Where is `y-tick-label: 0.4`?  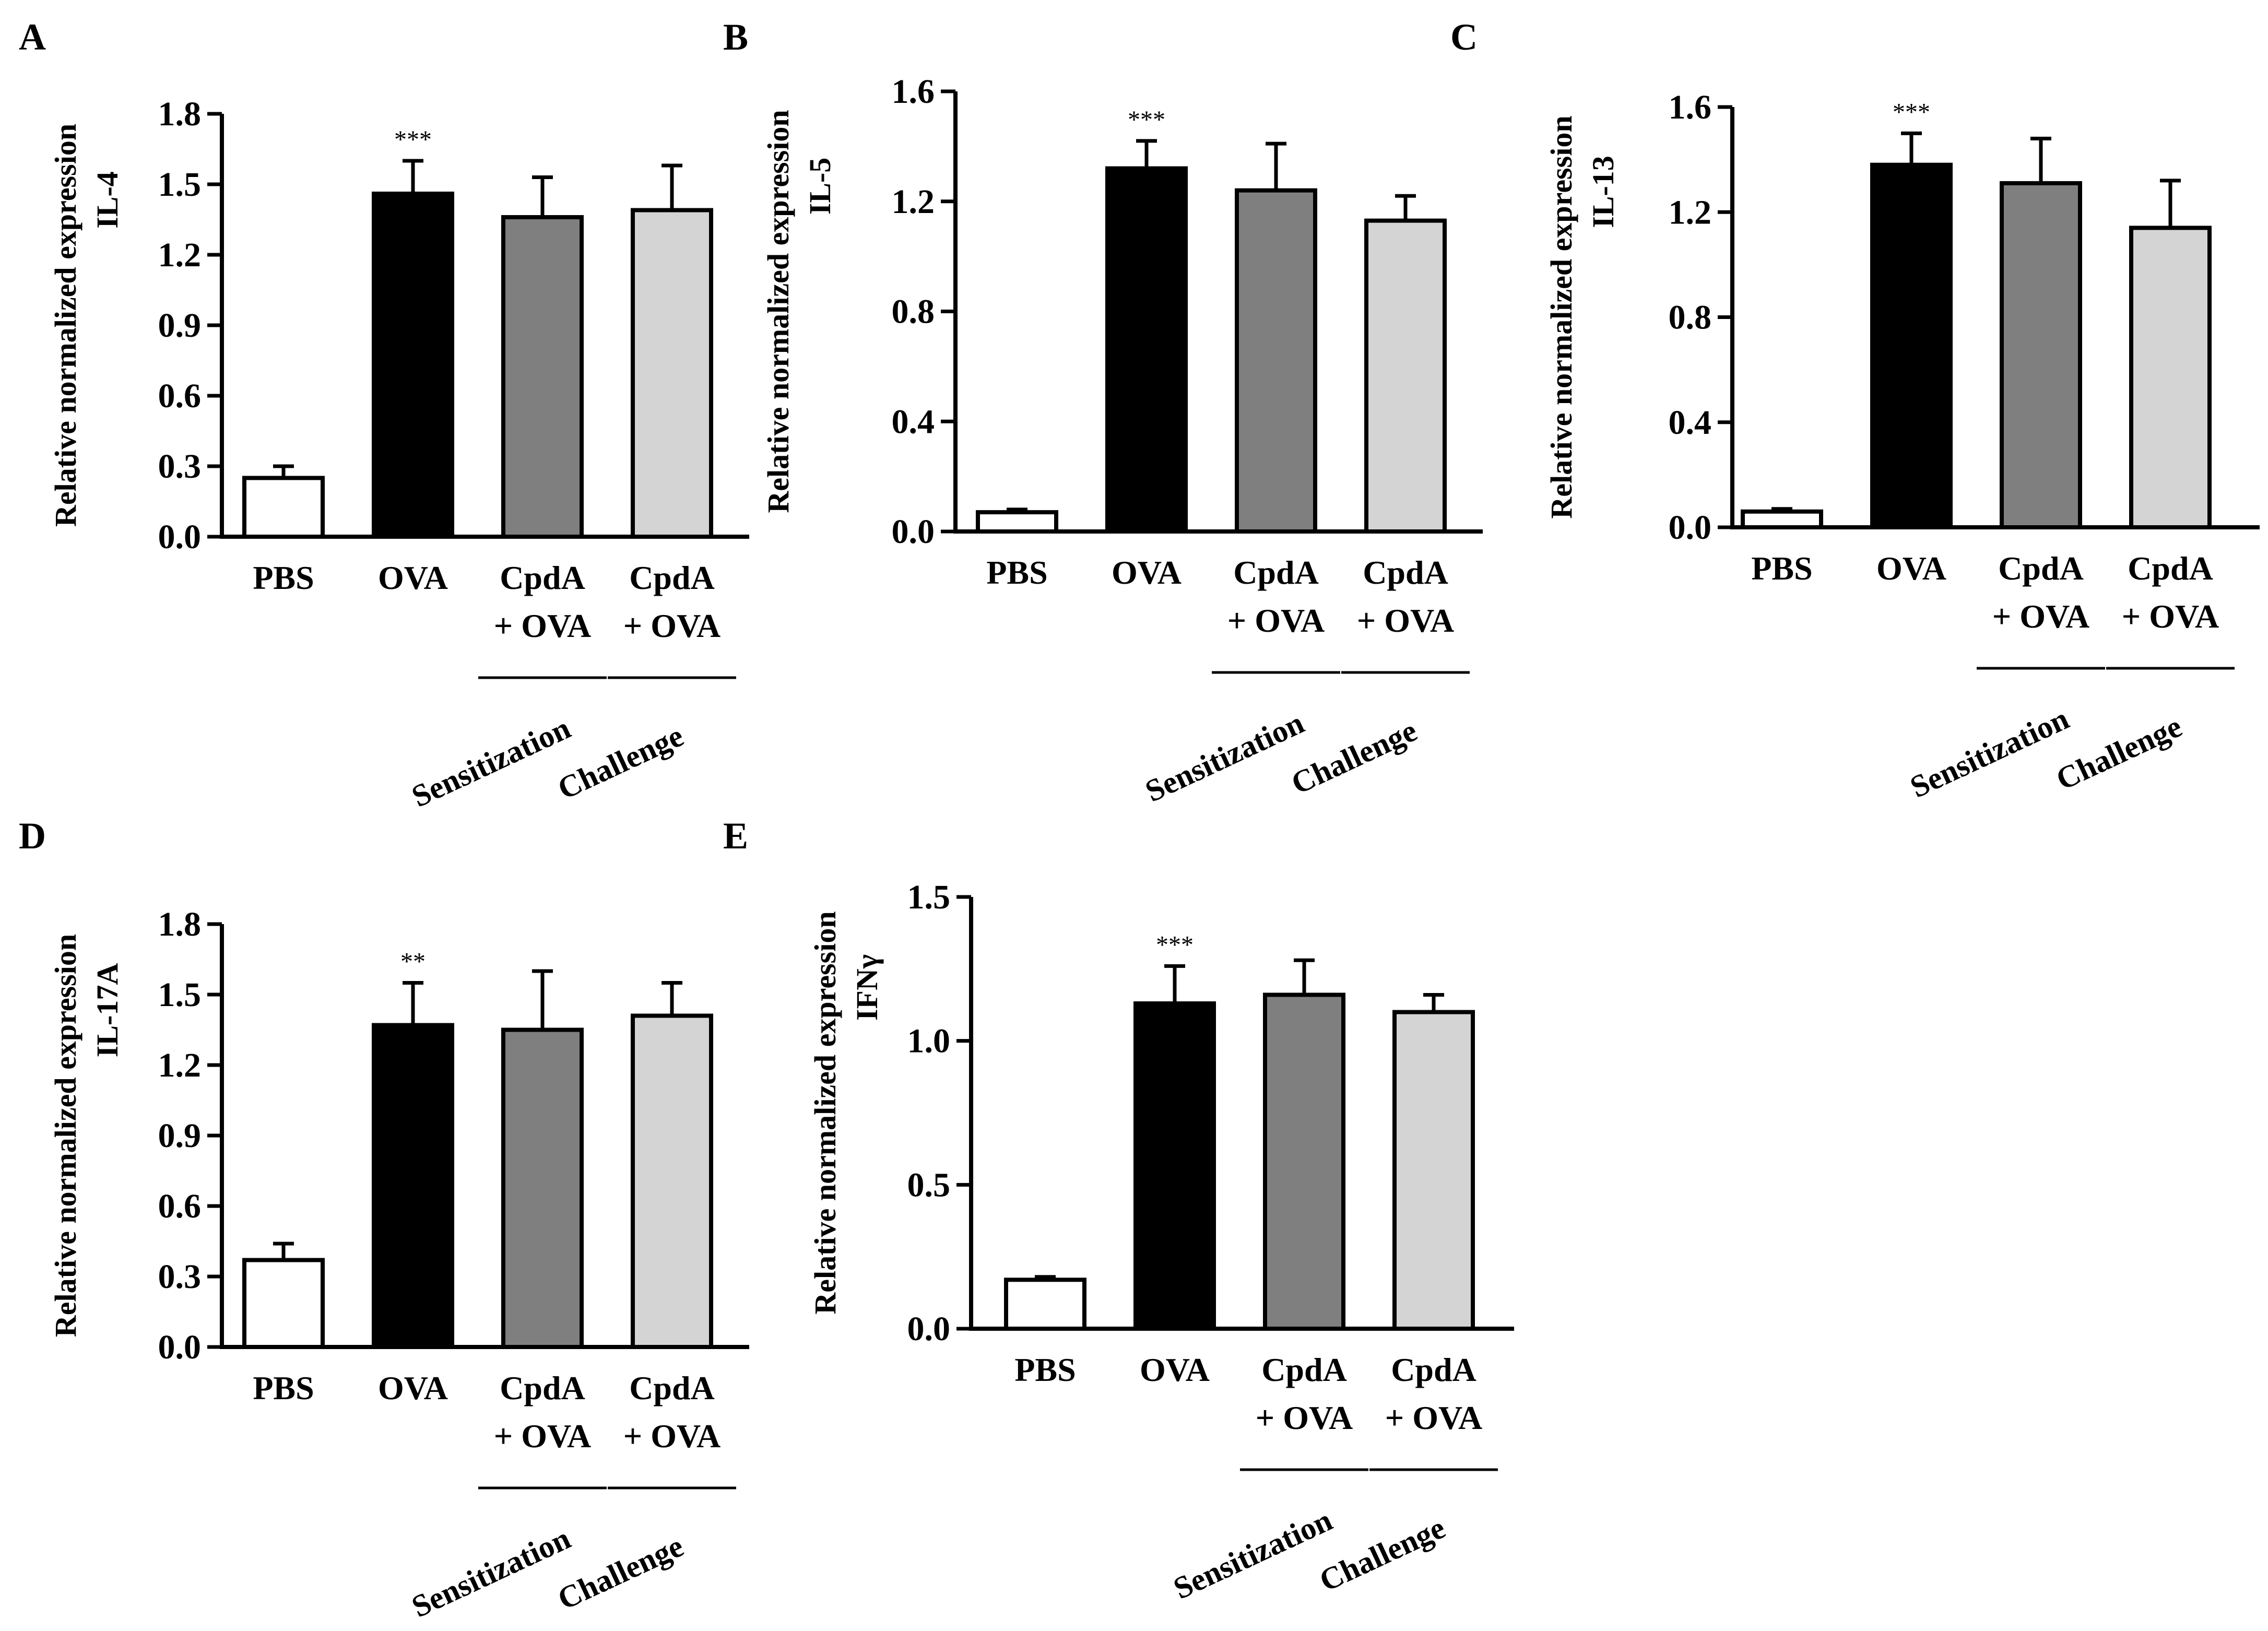 y-tick-label: 0.4 is located at coordinates (914, 422).